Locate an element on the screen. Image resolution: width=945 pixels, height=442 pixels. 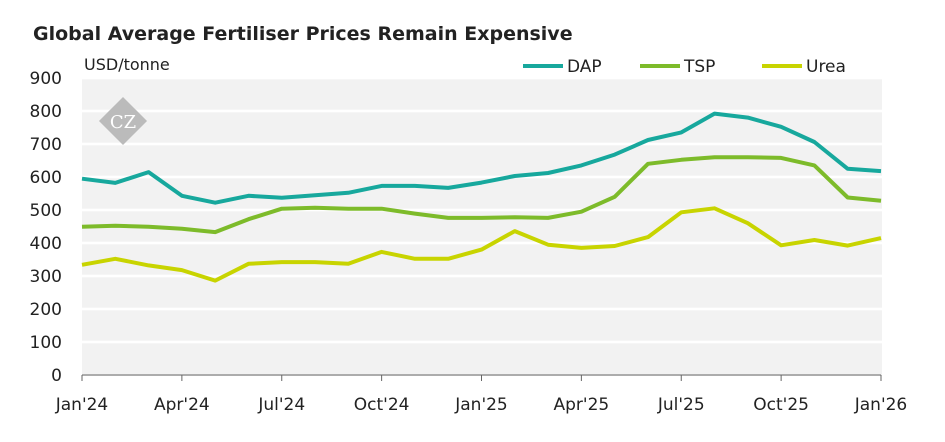
legend-label-tsp: TSP is located at coordinates (699, 67).